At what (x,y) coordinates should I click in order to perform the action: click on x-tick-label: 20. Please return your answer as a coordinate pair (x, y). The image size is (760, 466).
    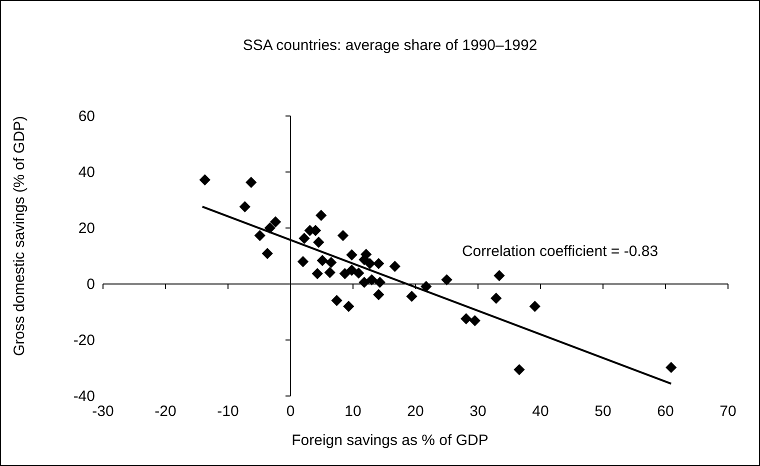
    Looking at the image, I should click on (415, 411).